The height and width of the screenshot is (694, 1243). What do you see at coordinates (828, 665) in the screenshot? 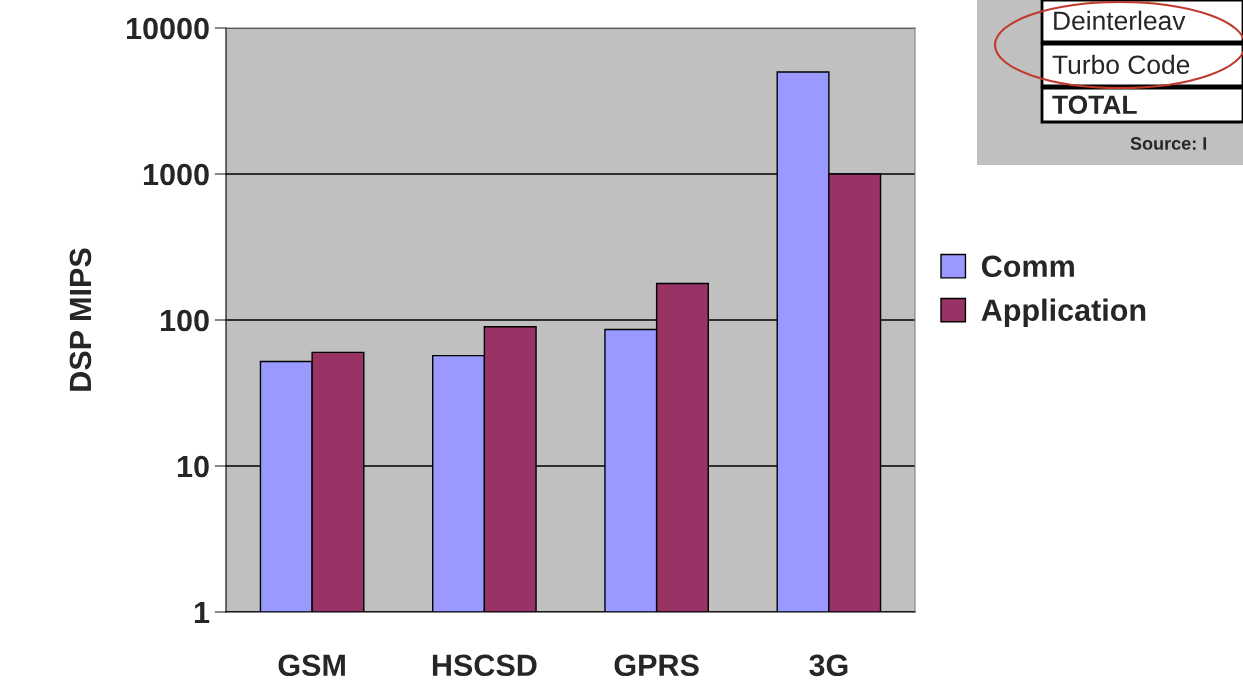
I see `x-tick-label: 3G` at bounding box center [828, 665].